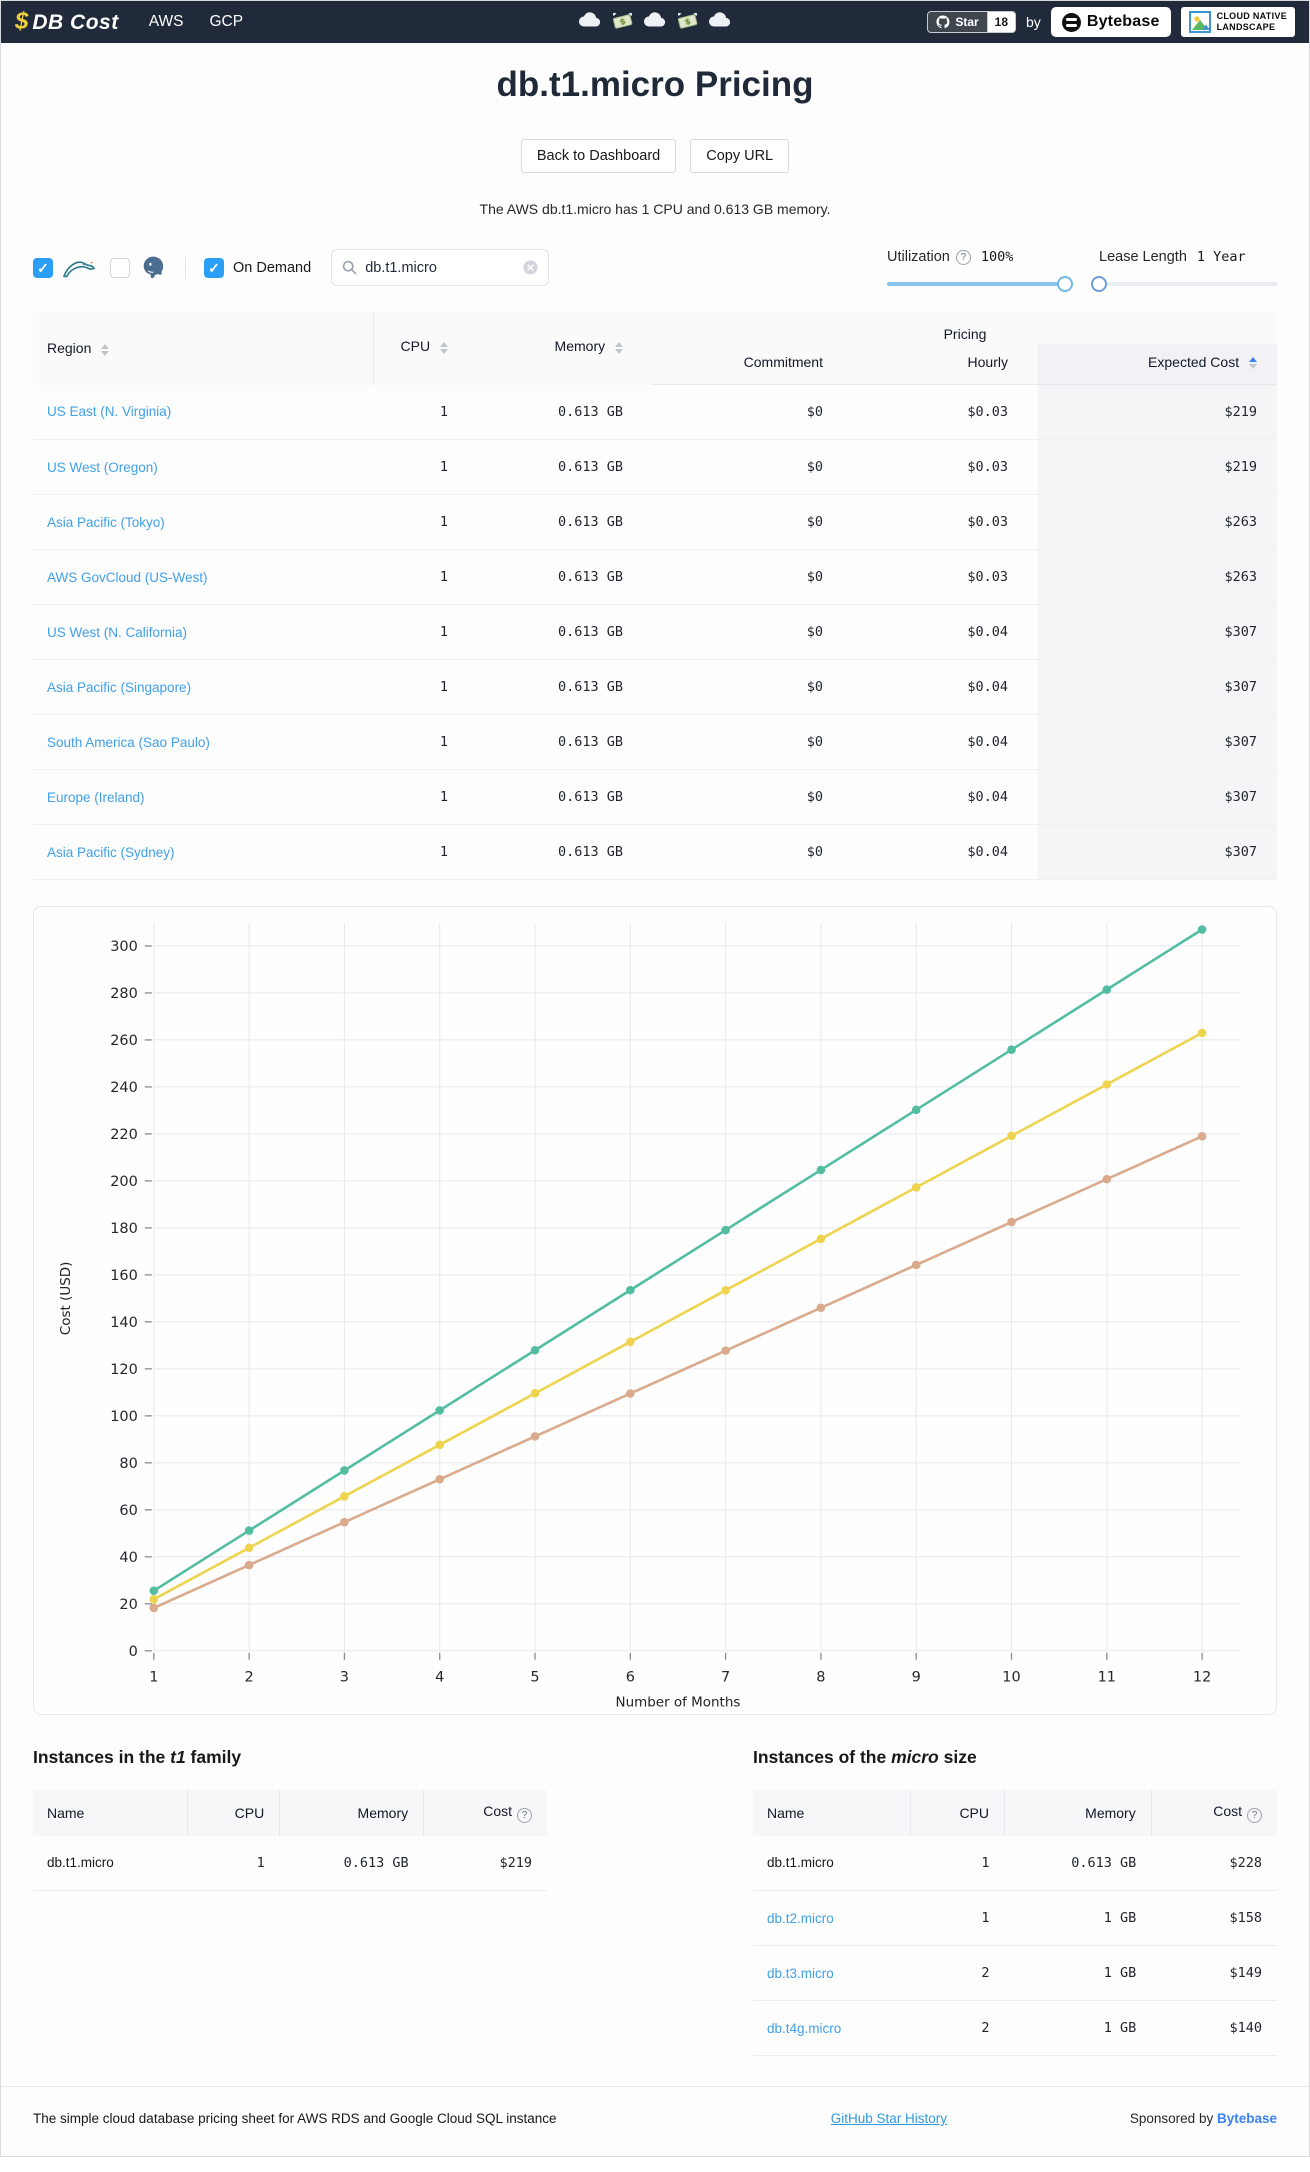  I want to click on nav-link-gcp: GCP, so click(226, 21).